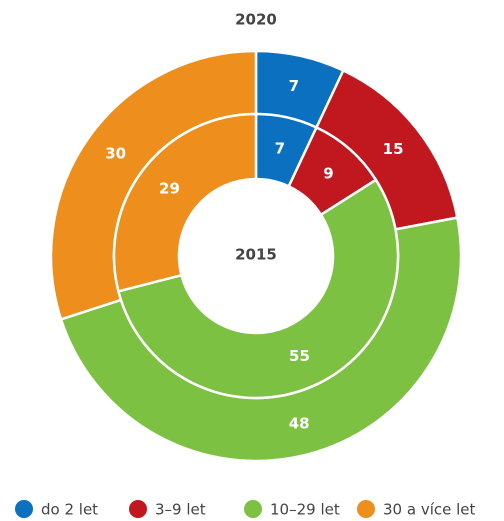  What do you see at coordinates (169, 188) in the screenshot?
I see `value-label: 29` at bounding box center [169, 188].